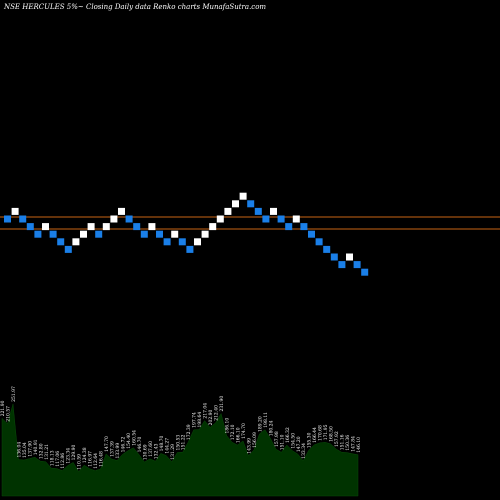 This screenshot has height=500, width=500. I want to click on volume-label: 217.04, so click(206, 411).